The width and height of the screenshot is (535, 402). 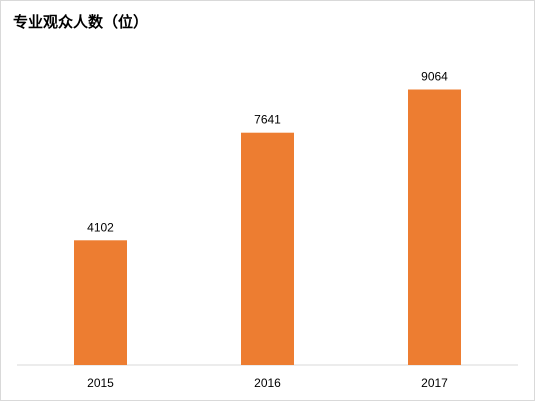 What do you see at coordinates (434, 383) in the screenshot?
I see `x-tick-label-2017: 2017` at bounding box center [434, 383].